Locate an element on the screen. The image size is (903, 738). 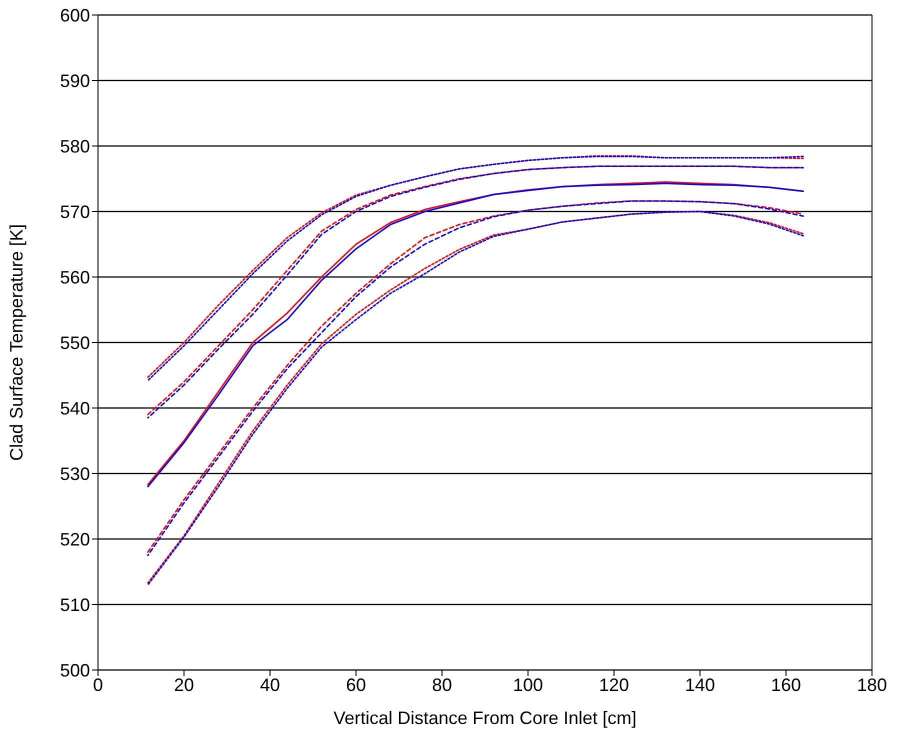
y-tick-label: 590 is located at coordinates (75, 80).